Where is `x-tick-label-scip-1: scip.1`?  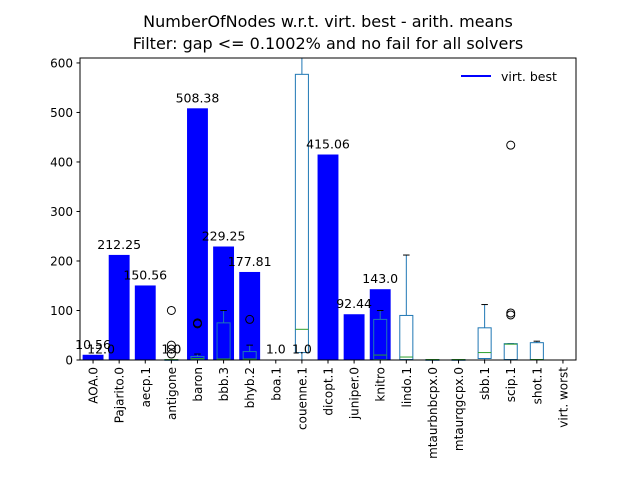 x-tick-label-scip-1: scip.1 is located at coordinates (511, 384).